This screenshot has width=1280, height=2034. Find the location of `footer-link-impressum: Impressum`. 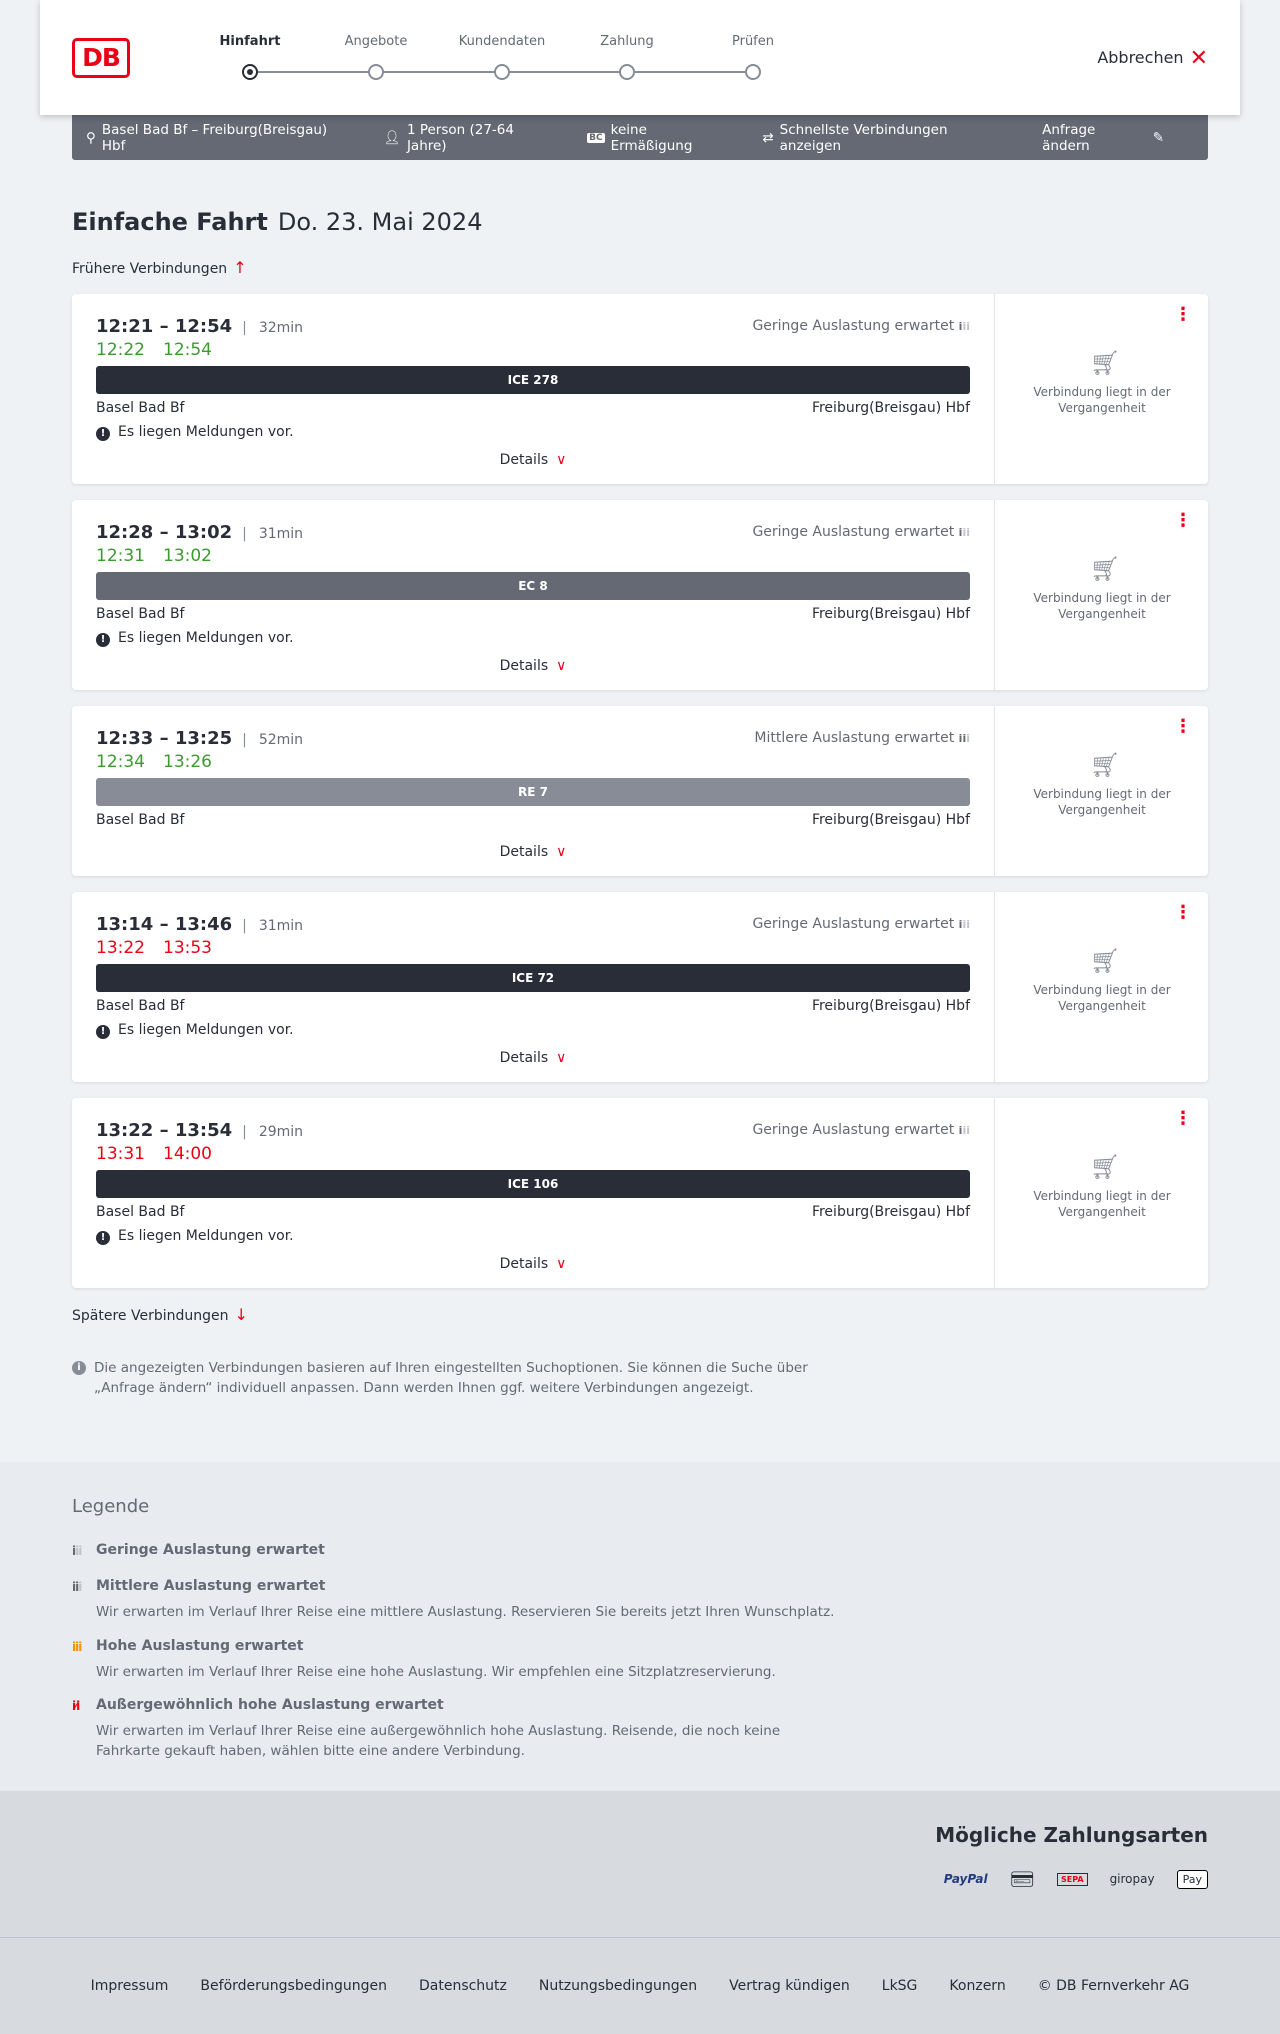

footer-link-impressum: Impressum is located at coordinates (129, 1986).